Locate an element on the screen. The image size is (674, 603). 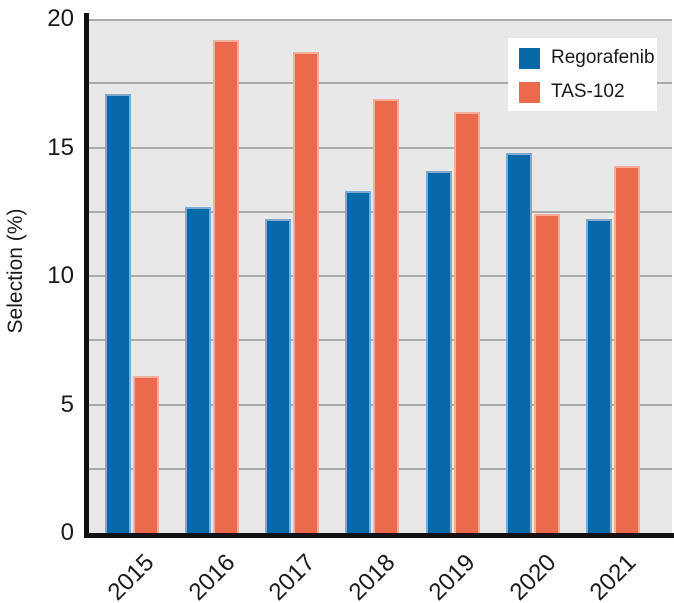
bar-tas-102-2018 is located at coordinates (386, 315).